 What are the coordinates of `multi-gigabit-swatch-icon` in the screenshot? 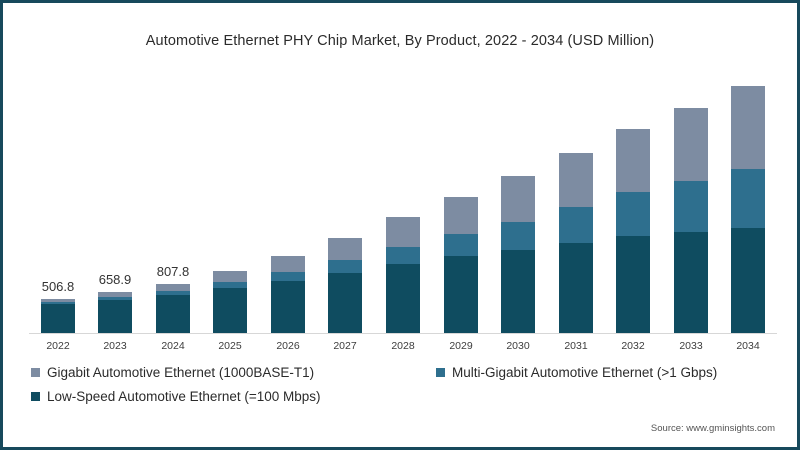 It's located at (440, 372).